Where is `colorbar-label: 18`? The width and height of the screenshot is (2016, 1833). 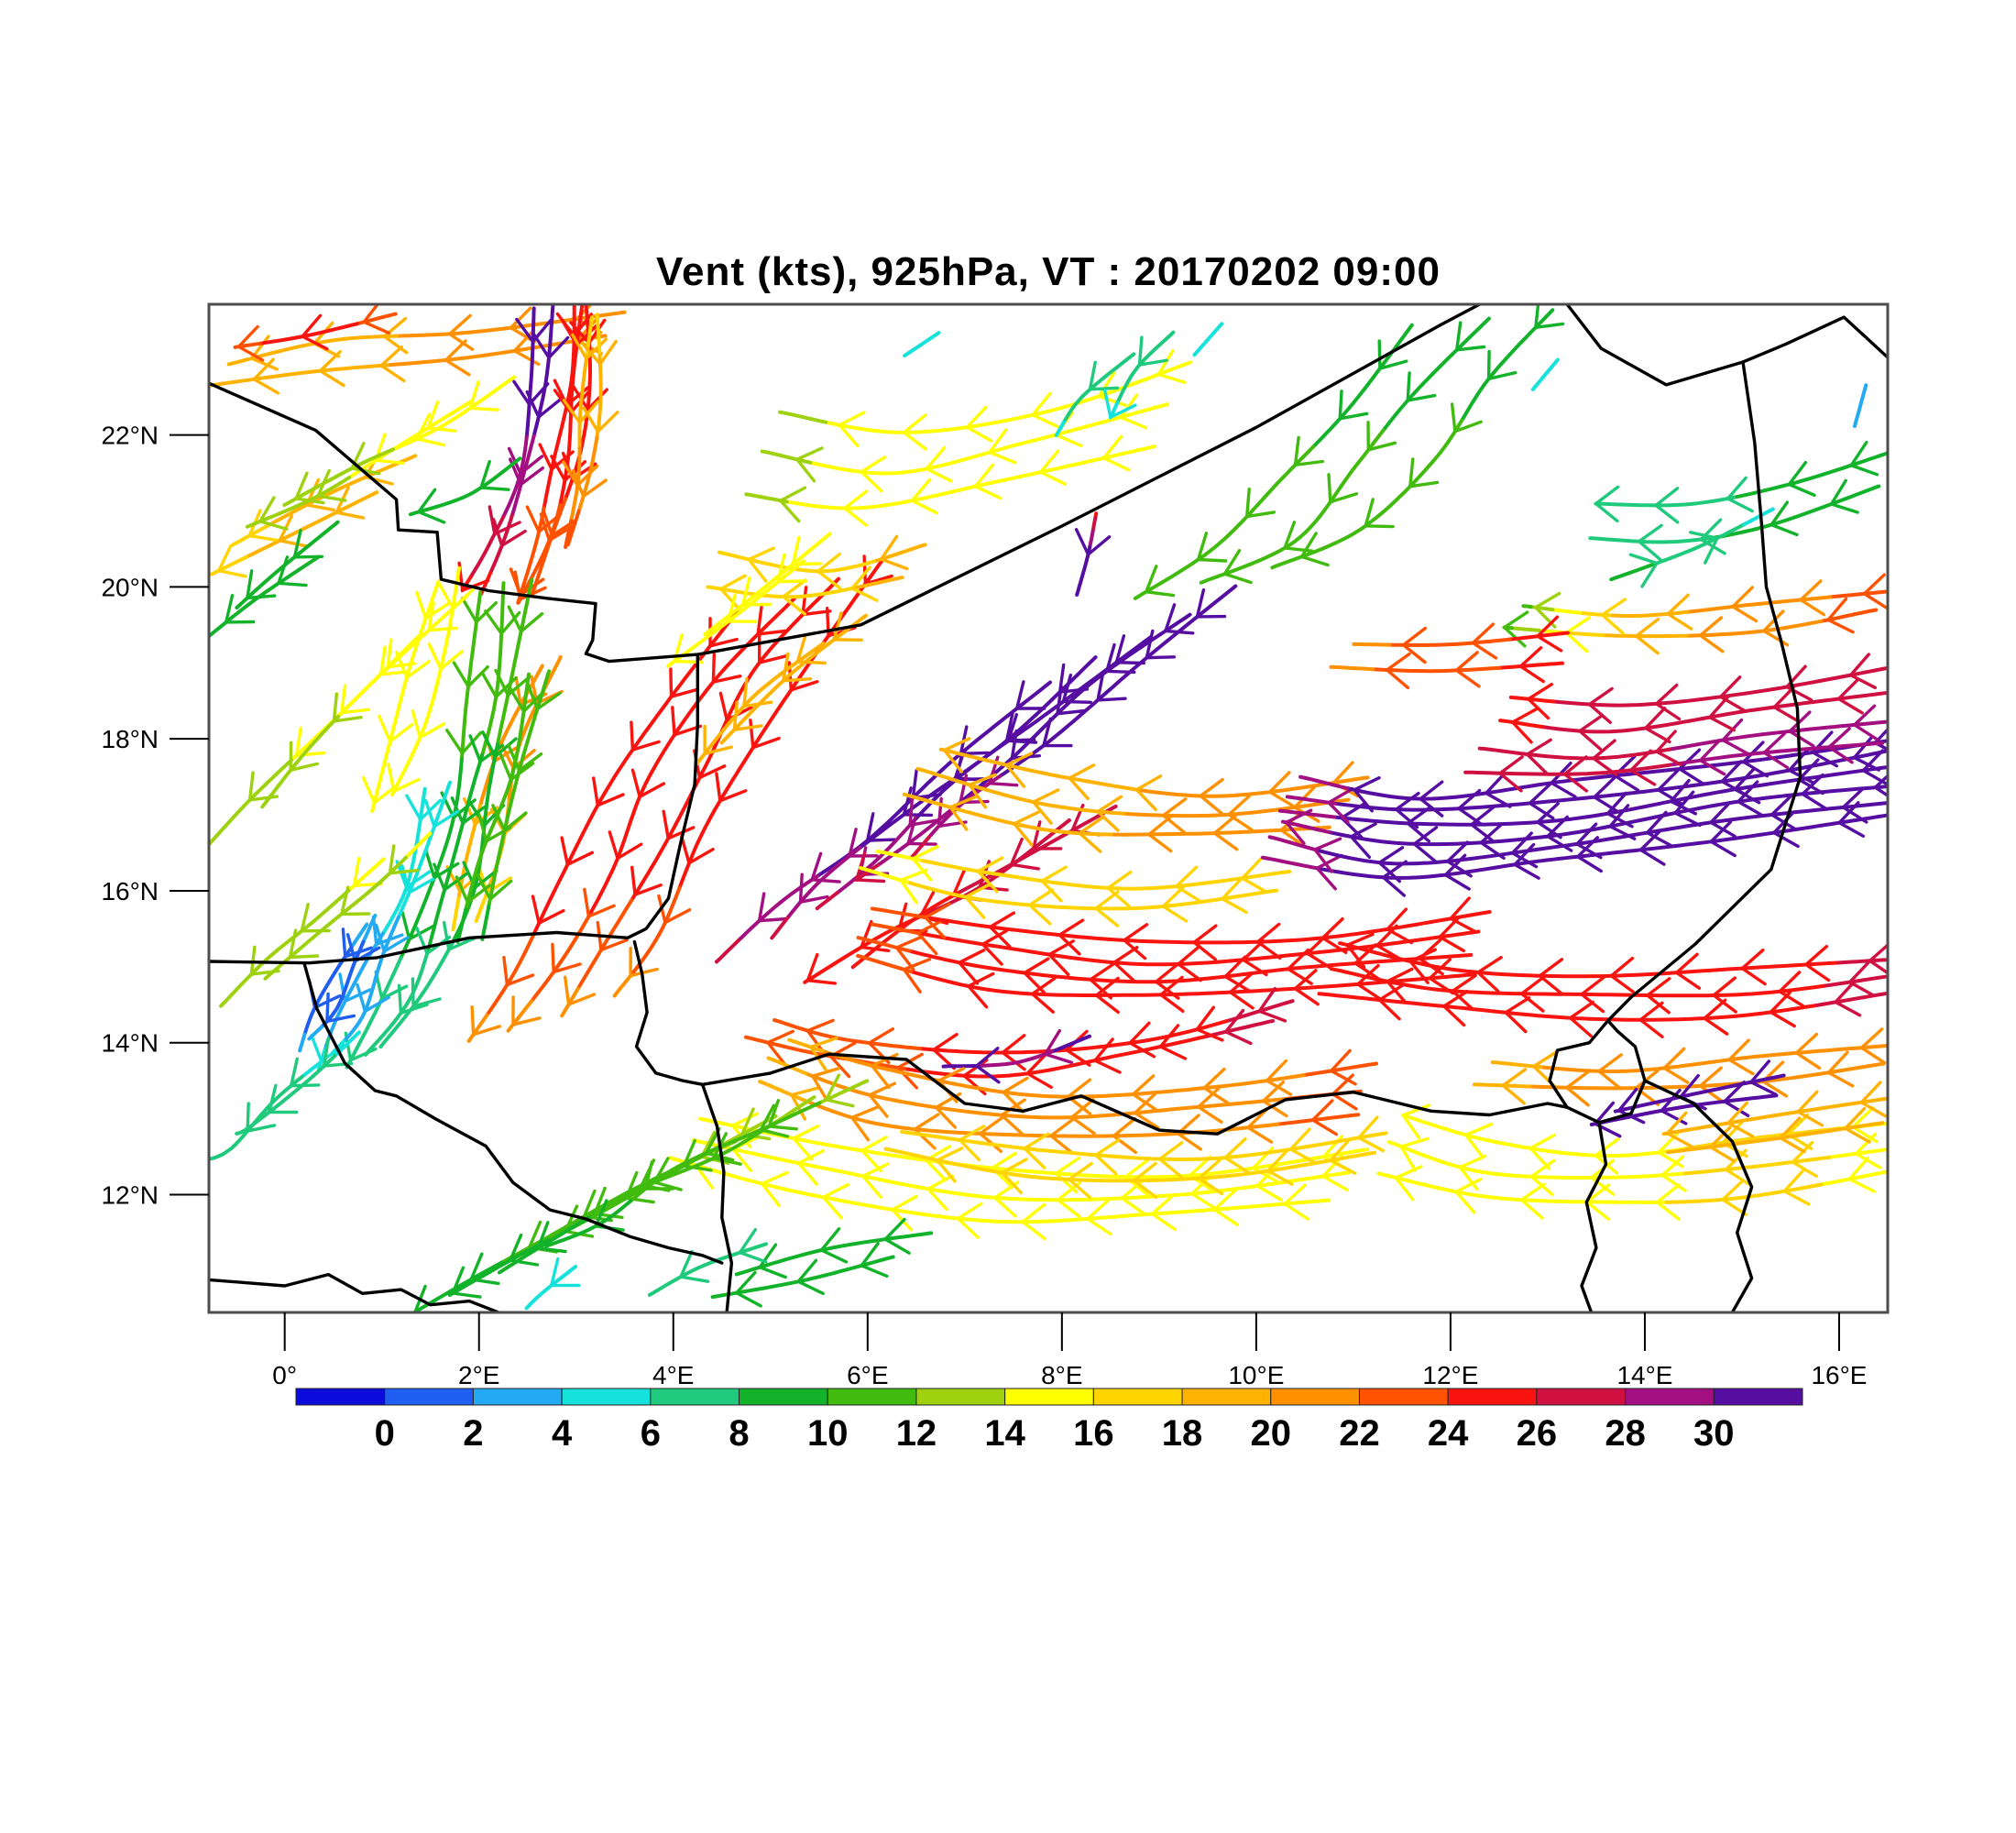 colorbar-label: 18 is located at coordinates (1182, 1433).